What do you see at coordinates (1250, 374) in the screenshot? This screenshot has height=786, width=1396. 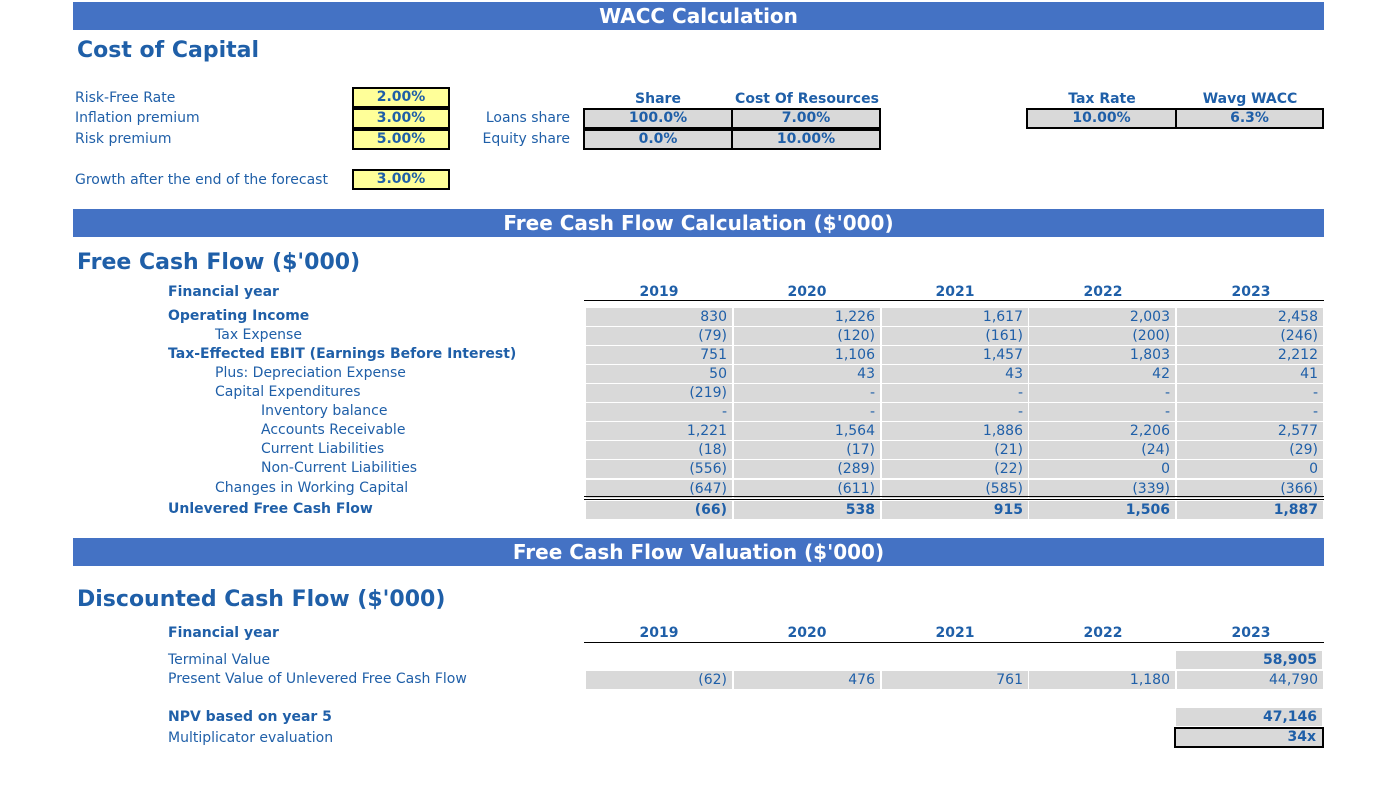 I see `fcf-cell: 41` at bounding box center [1250, 374].